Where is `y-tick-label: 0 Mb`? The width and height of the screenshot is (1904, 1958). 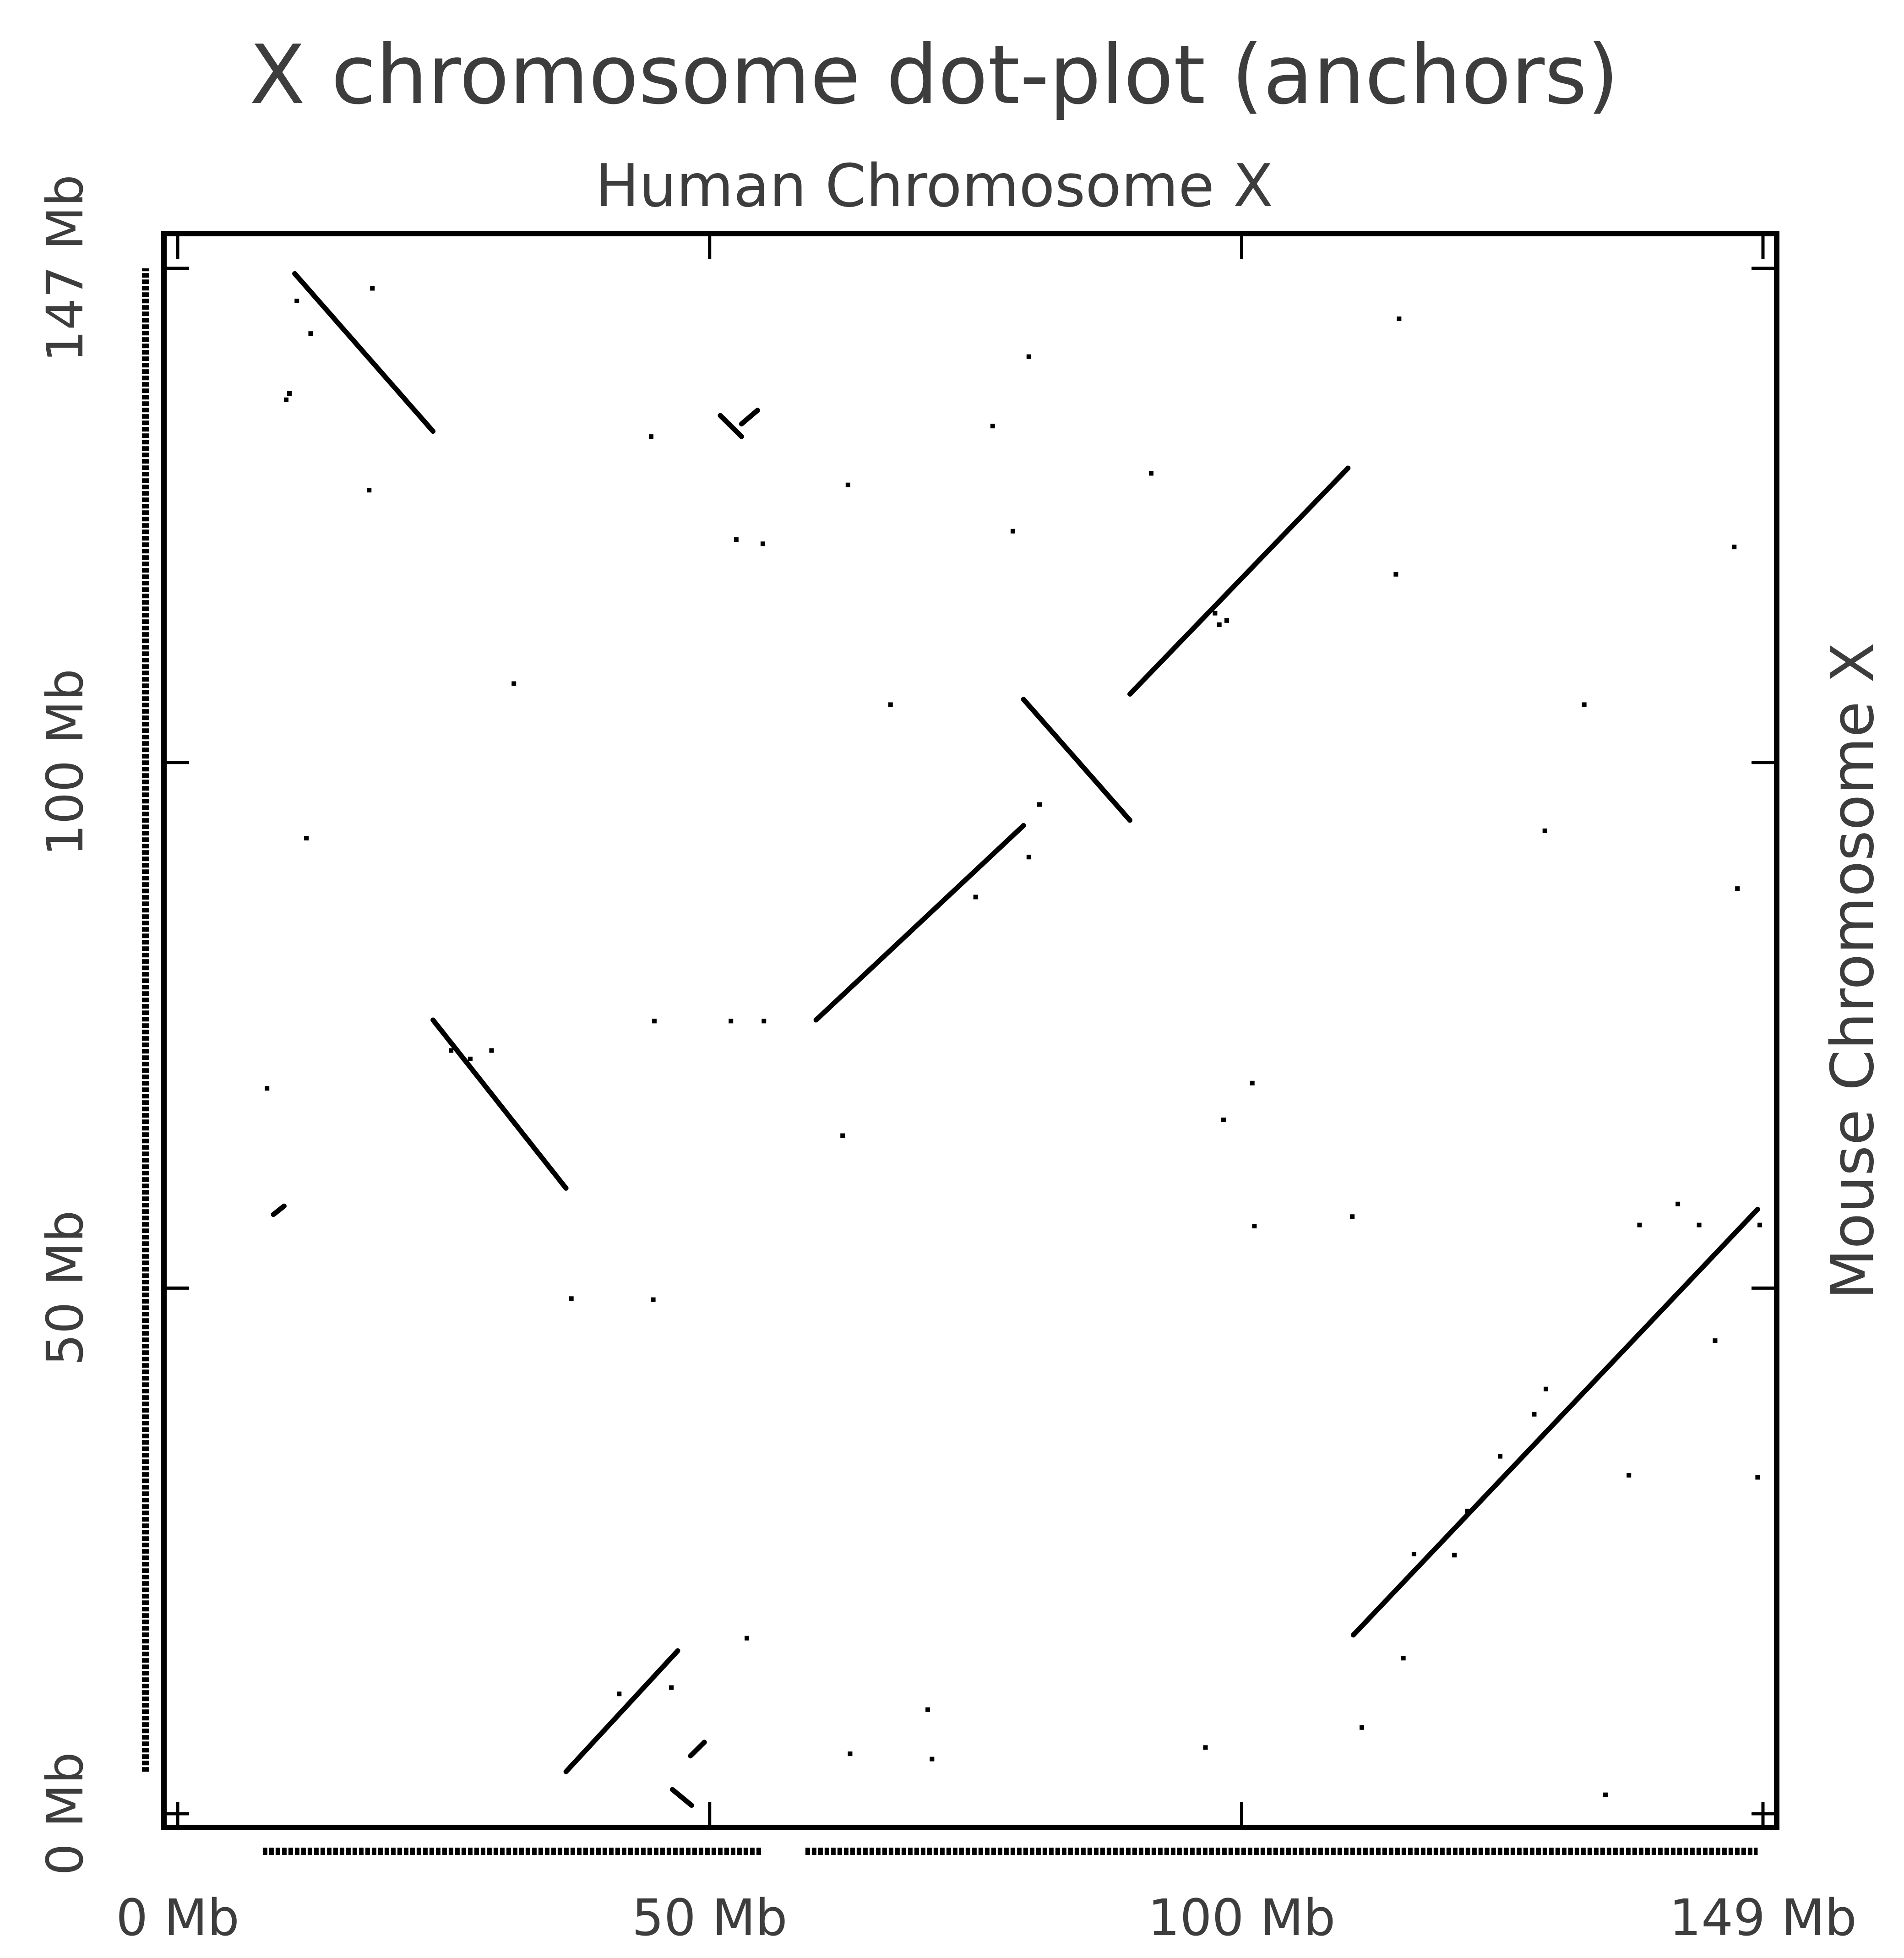
y-tick-label: 0 Mb is located at coordinates (65, 1814).